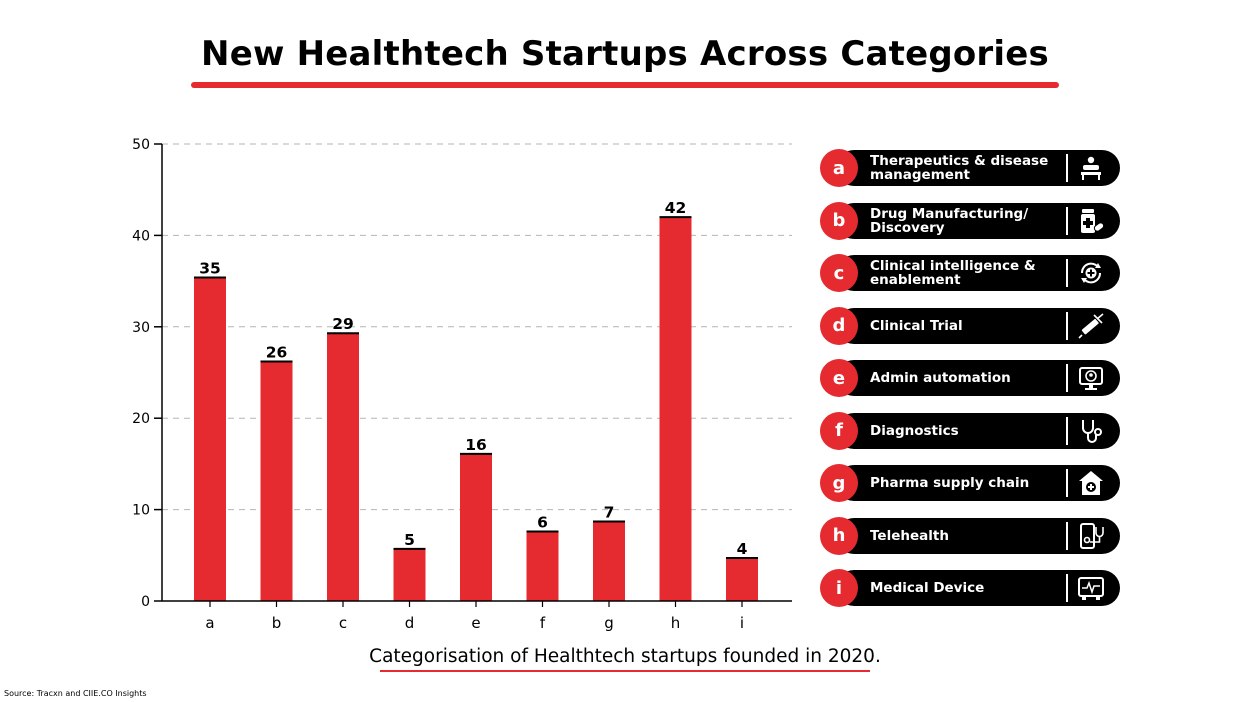  I want to click on bar-value-label: 16, so click(476, 445).